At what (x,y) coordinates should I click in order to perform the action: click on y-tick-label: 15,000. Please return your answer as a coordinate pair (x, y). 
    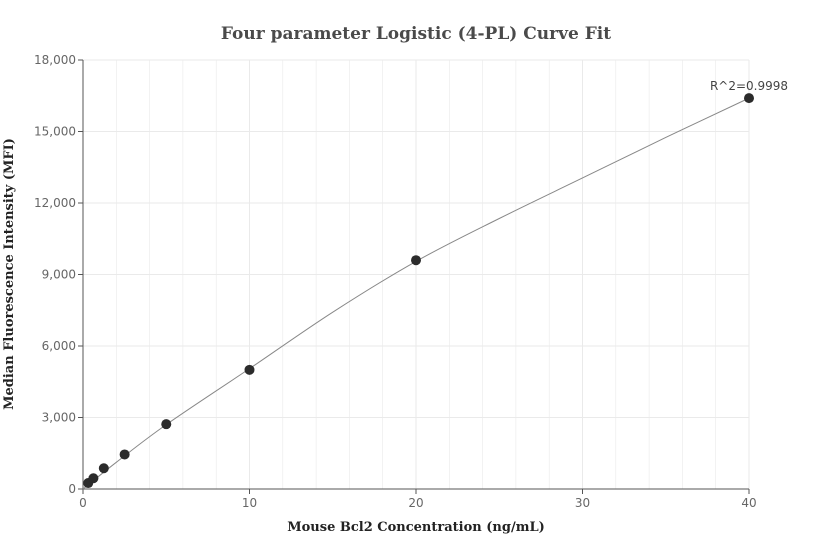
    Looking at the image, I should click on (55, 132).